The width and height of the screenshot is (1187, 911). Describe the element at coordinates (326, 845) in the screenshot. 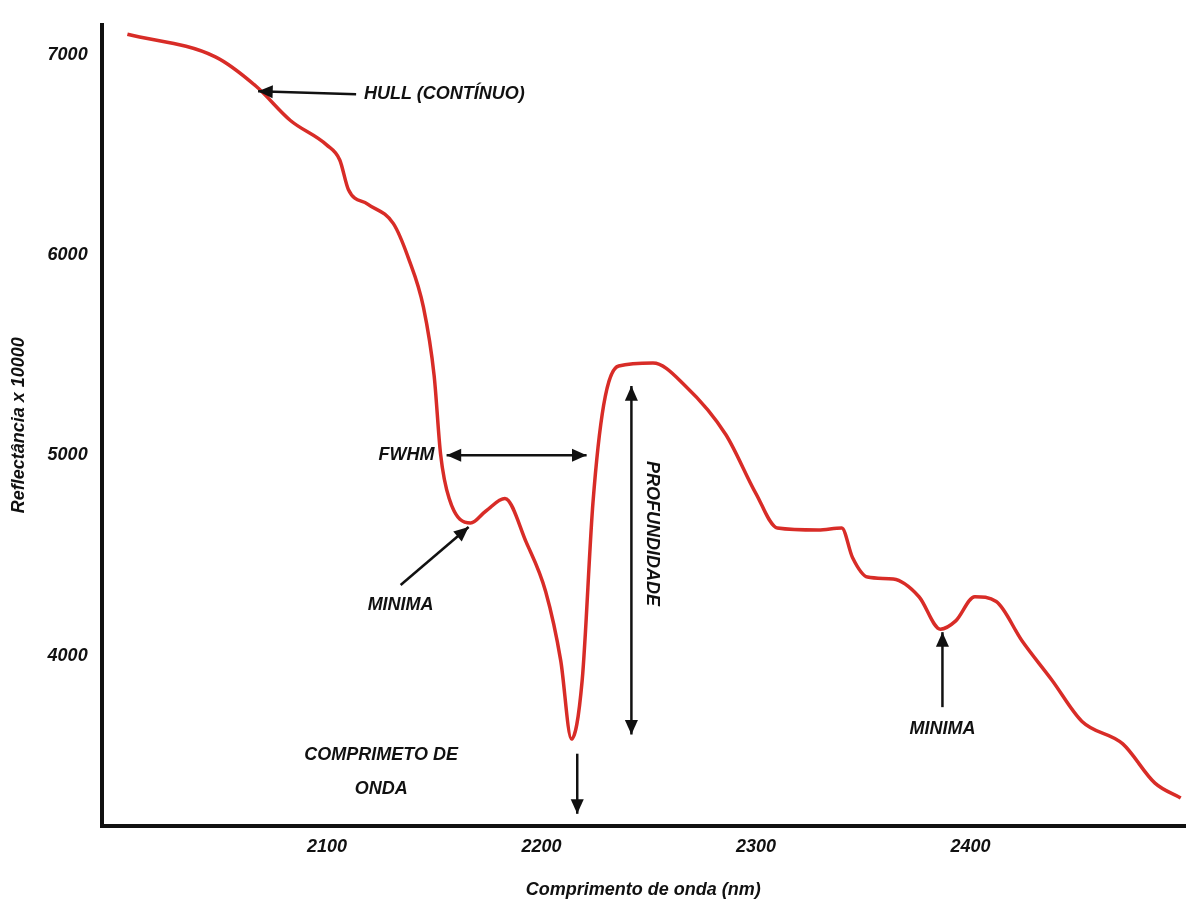

I see `x-tick-label: 2100` at that location.